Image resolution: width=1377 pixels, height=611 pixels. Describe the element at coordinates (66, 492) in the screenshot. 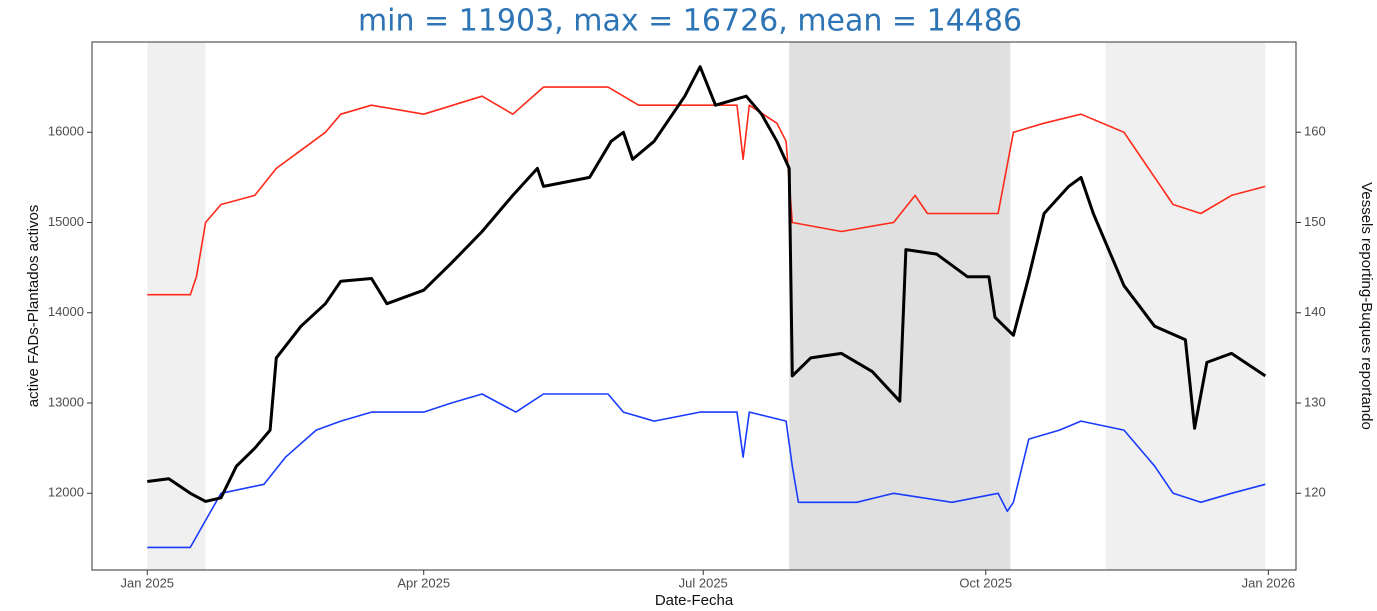

I see `y-tick-label: 12000` at that location.